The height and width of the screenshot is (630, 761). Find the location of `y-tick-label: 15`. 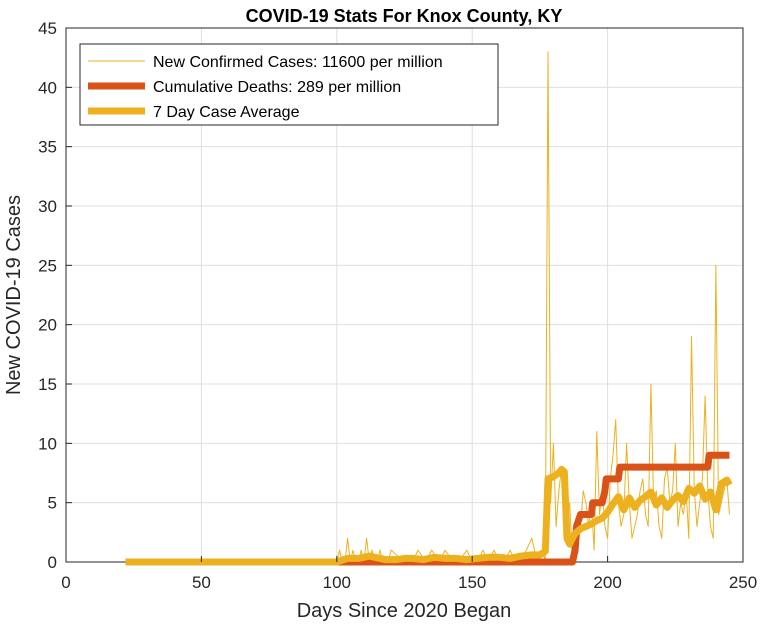

y-tick-label: 15 is located at coordinates (47, 384).